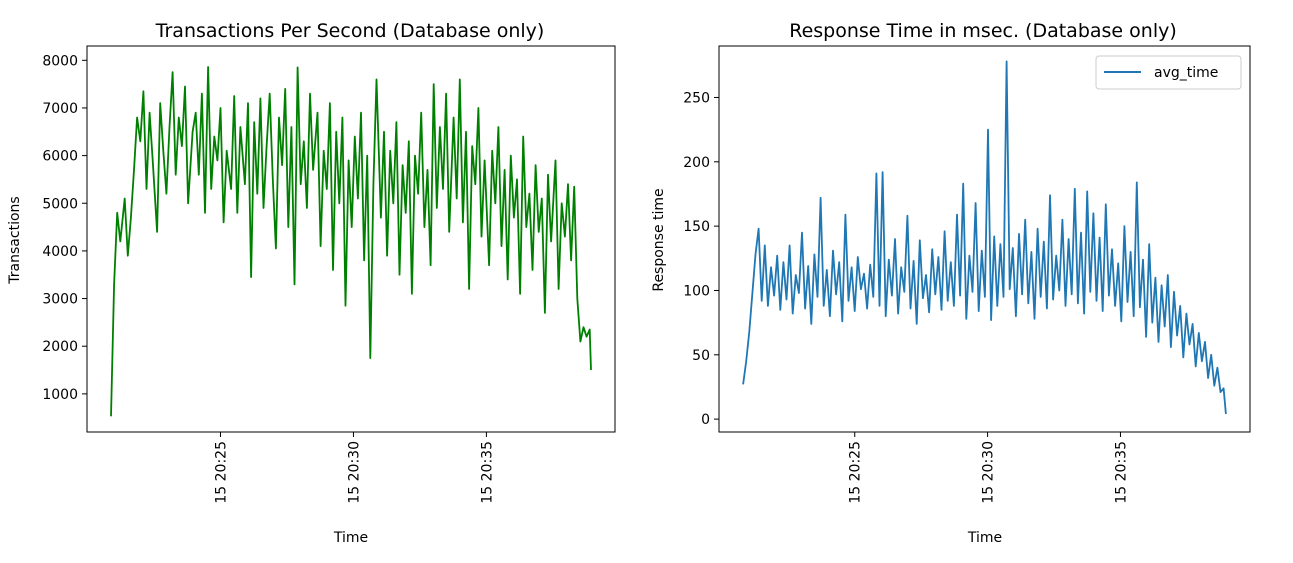 Image resolution: width=1293 pixels, height=563 pixels. Describe the element at coordinates (15, 240) in the screenshot. I see `y-axis-label: Transactions` at that location.